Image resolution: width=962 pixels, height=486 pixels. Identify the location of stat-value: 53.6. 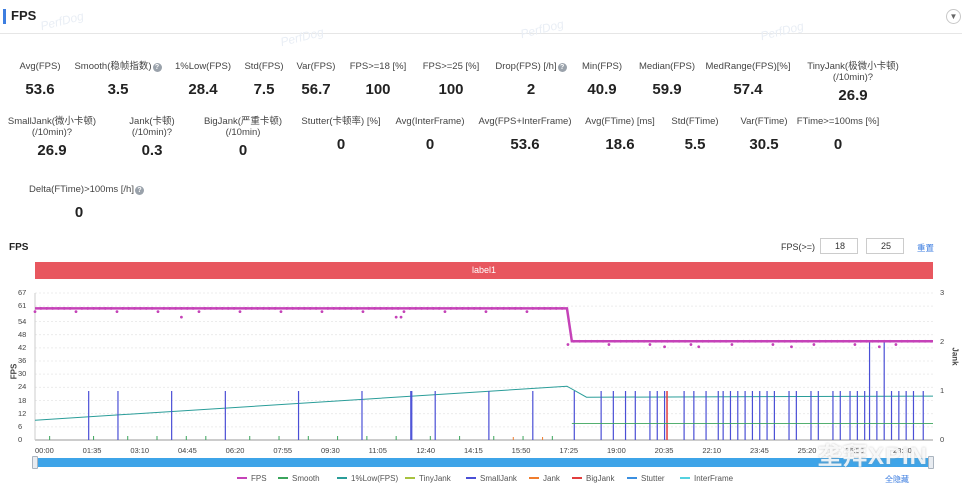
(40, 89).